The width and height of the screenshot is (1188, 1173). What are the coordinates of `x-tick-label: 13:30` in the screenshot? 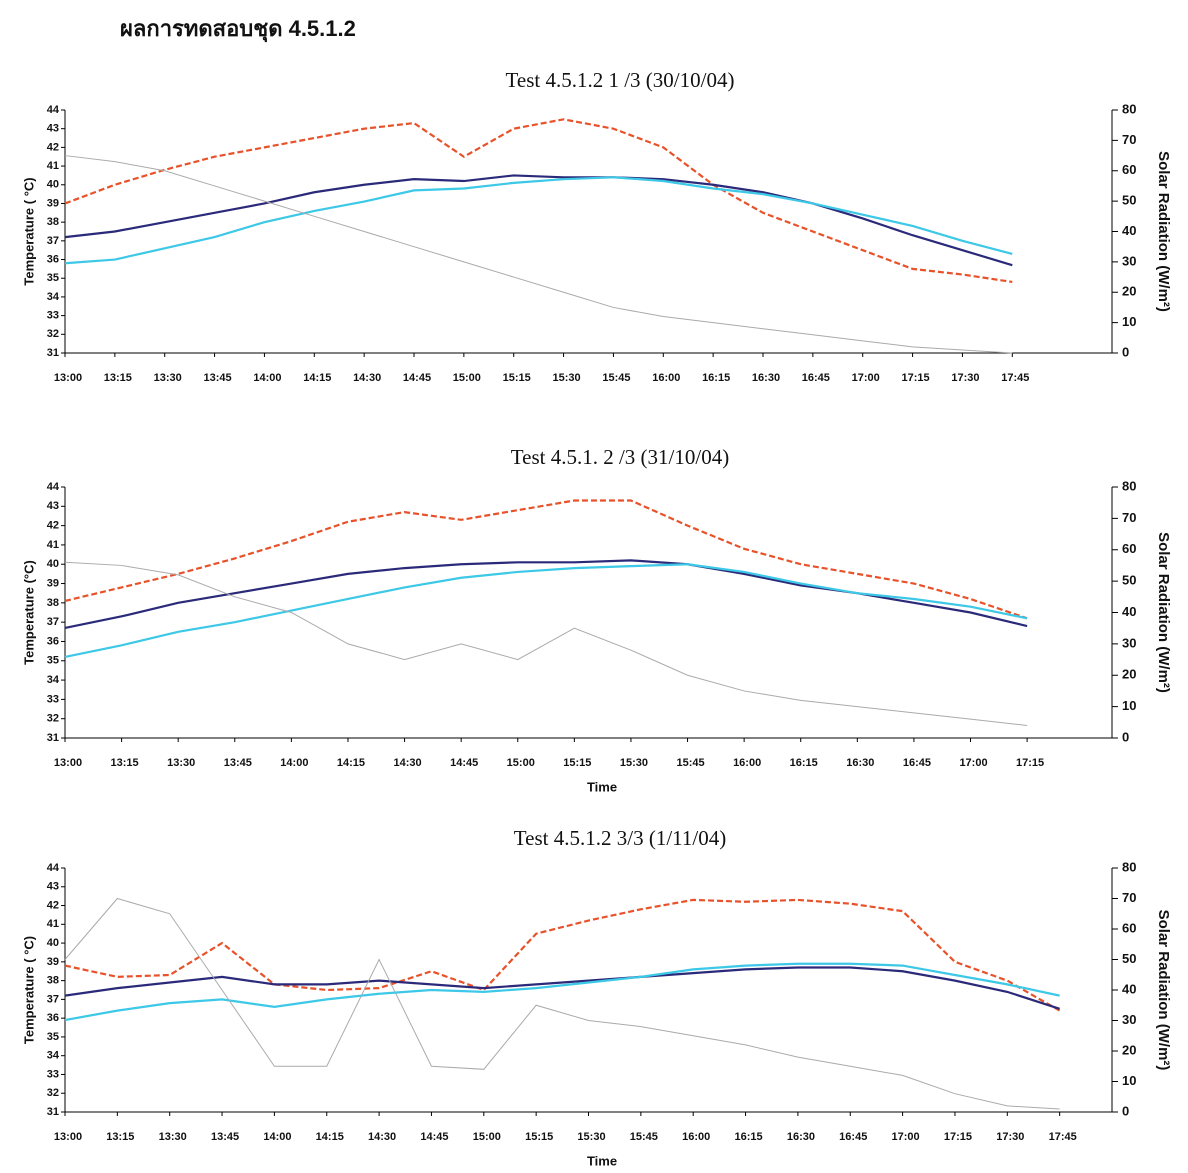 It's located at (168, 378).